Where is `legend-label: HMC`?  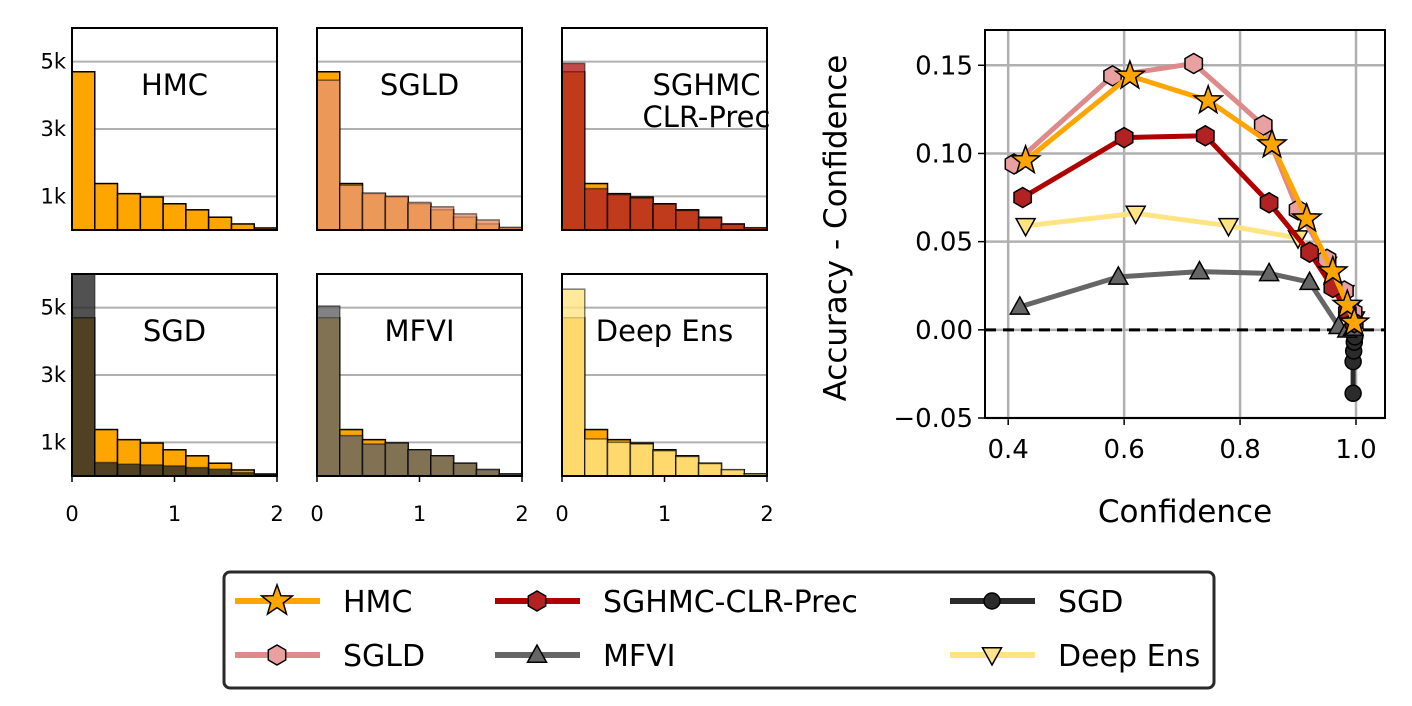 legend-label: HMC is located at coordinates (377, 602).